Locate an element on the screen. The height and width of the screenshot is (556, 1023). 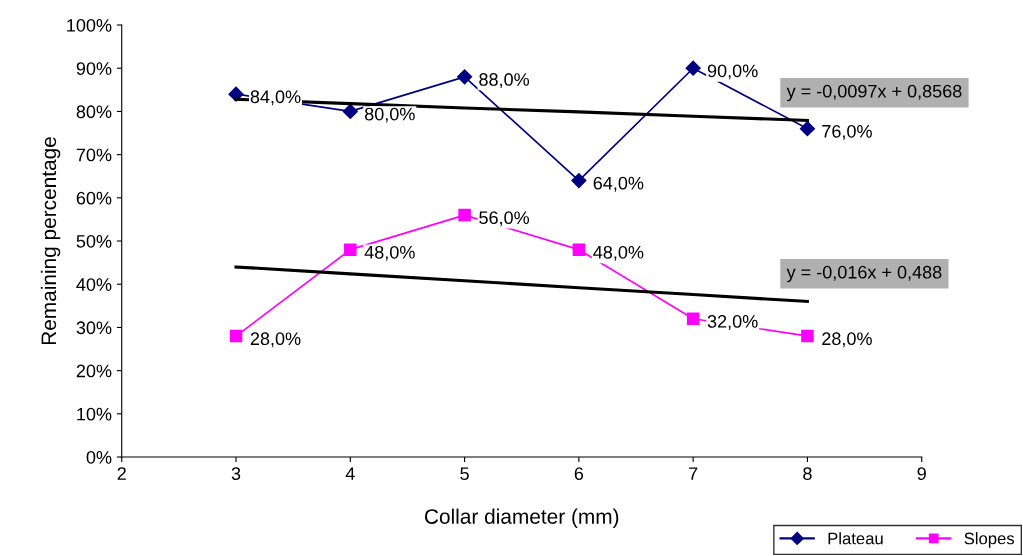
x-tick-label: 4 is located at coordinates (350, 473).